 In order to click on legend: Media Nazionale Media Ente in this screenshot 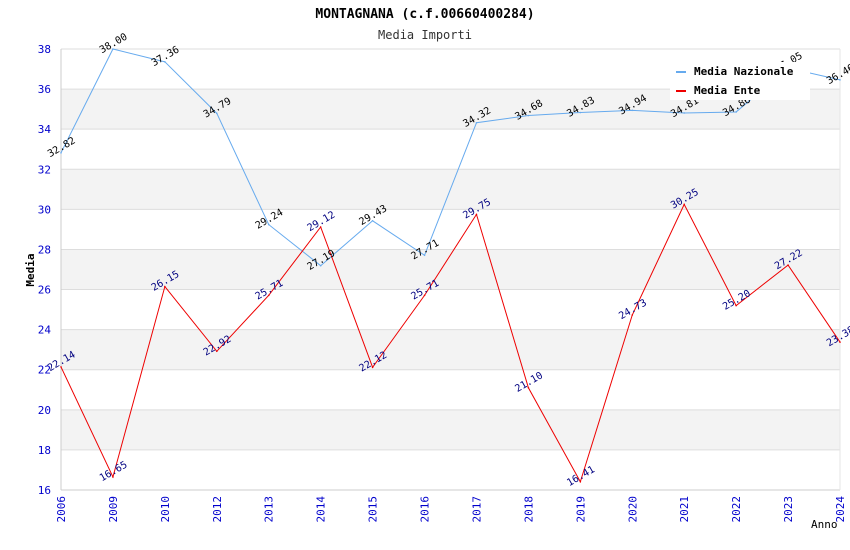, I will do `click(740, 81)`.